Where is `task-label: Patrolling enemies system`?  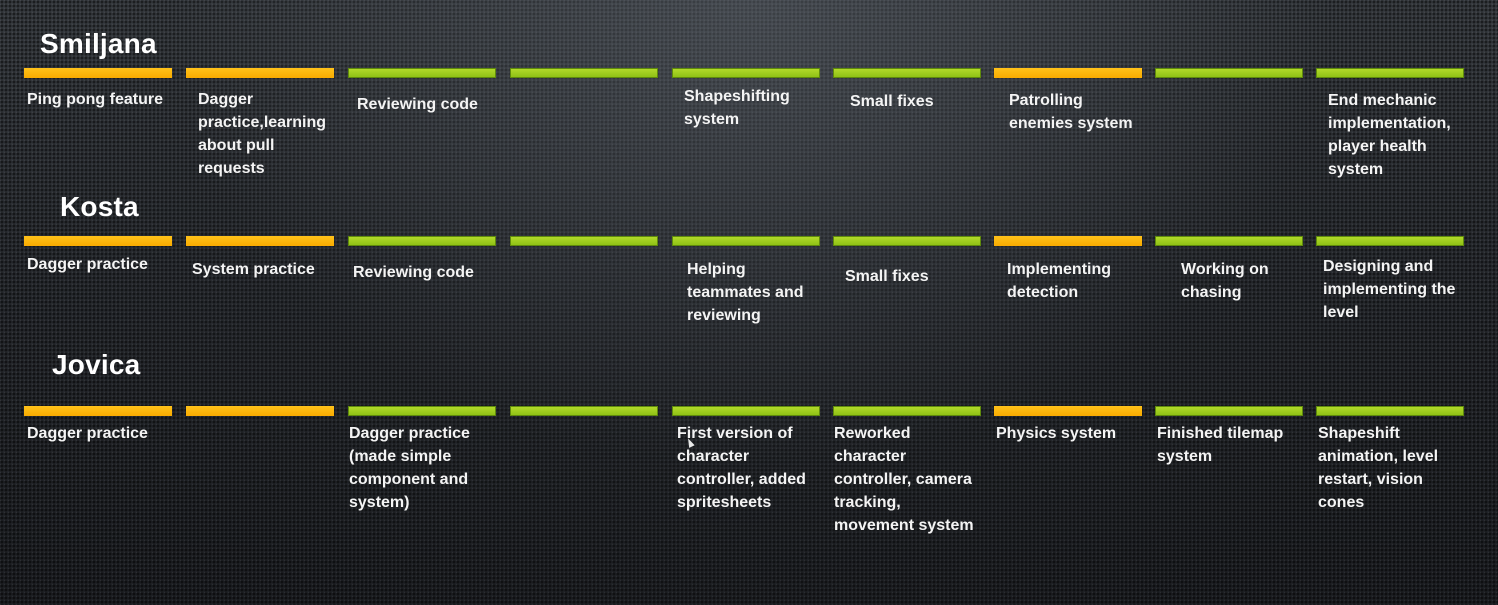
task-label: Patrolling enemies system is located at coordinates (1071, 112).